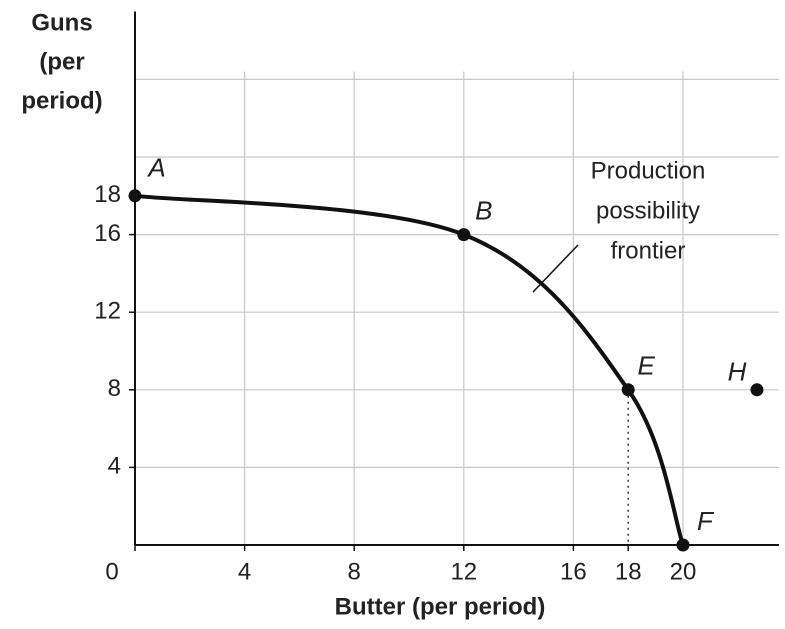 The height and width of the screenshot is (629, 785). What do you see at coordinates (647, 366) in the screenshot?
I see `point-label: E` at bounding box center [647, 366].